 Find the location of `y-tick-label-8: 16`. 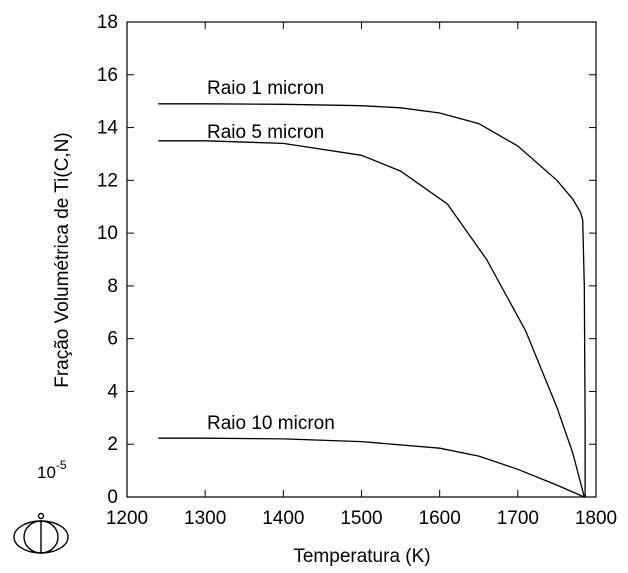

y-tick-label-8: 16 is located at coordinates (107, 75).